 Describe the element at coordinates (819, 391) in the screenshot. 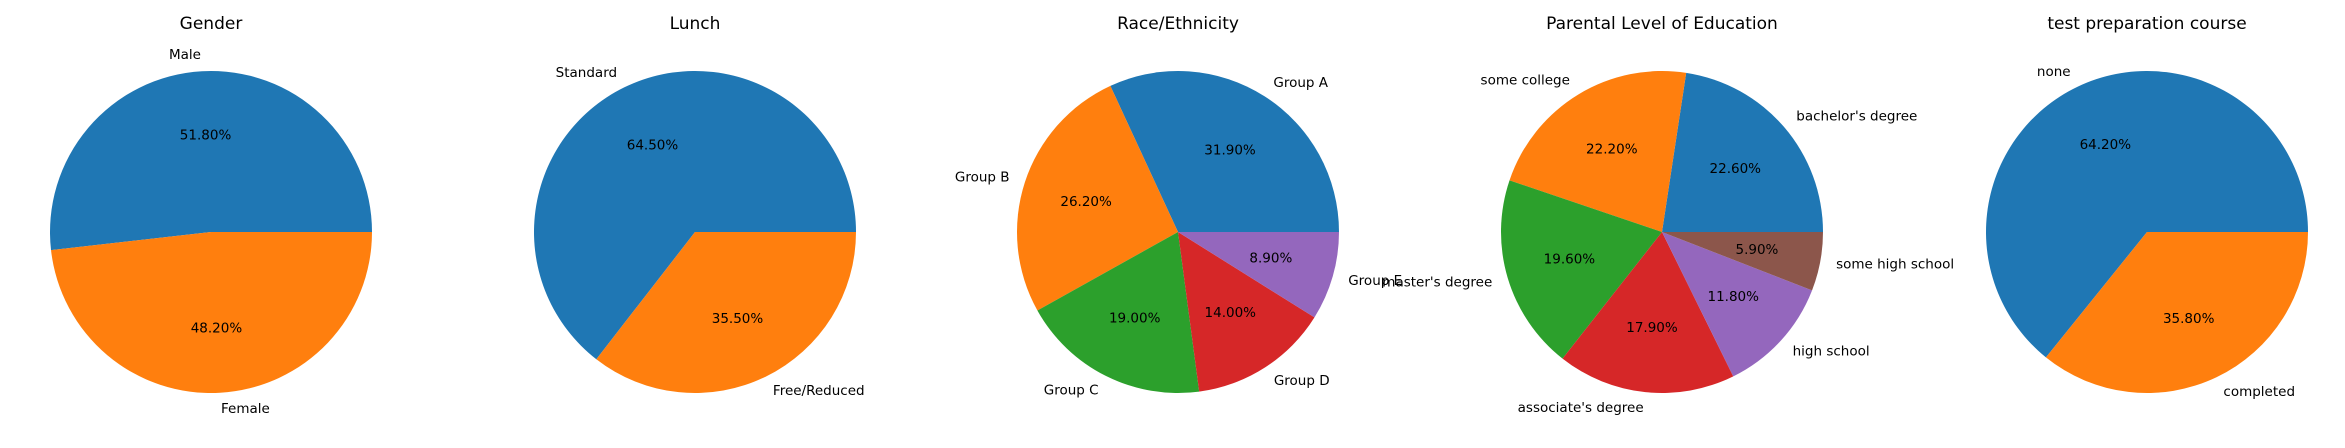

I see `slice-label: Free/Reduced` at that location.